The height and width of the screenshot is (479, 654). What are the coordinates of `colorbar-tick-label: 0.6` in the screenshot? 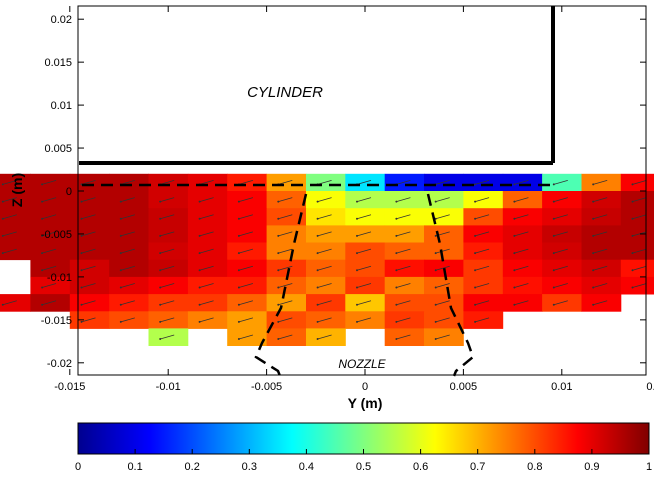 It's located at (420, 467).